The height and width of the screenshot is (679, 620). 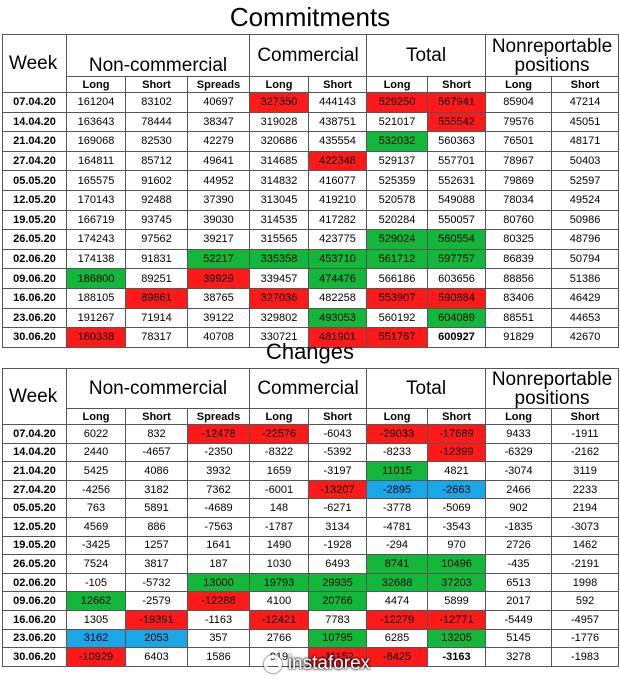 What do you see at coordinates (279, 122) in the screenshot?
I see `commercial-long-cell: 319028` at bounding box center [279, 122].